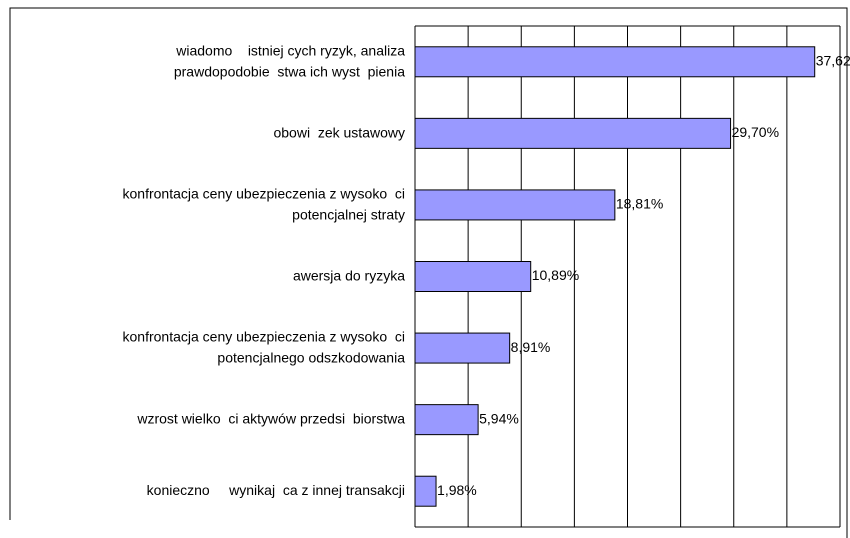 The width and height of the screenshot is (850, 538). What do you see at coordinates (311, 357) in the screenshot?
I see `label-line: potencjalnego odszkodowania` at bounding box center [311, 357].